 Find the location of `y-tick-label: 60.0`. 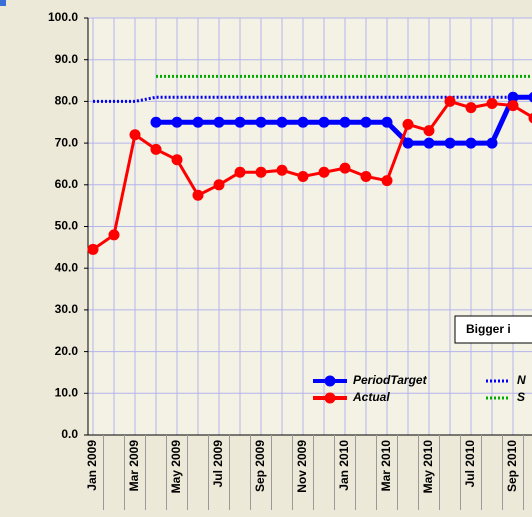

y-tick-label: 60.0 is located at coordinates (67, 184).